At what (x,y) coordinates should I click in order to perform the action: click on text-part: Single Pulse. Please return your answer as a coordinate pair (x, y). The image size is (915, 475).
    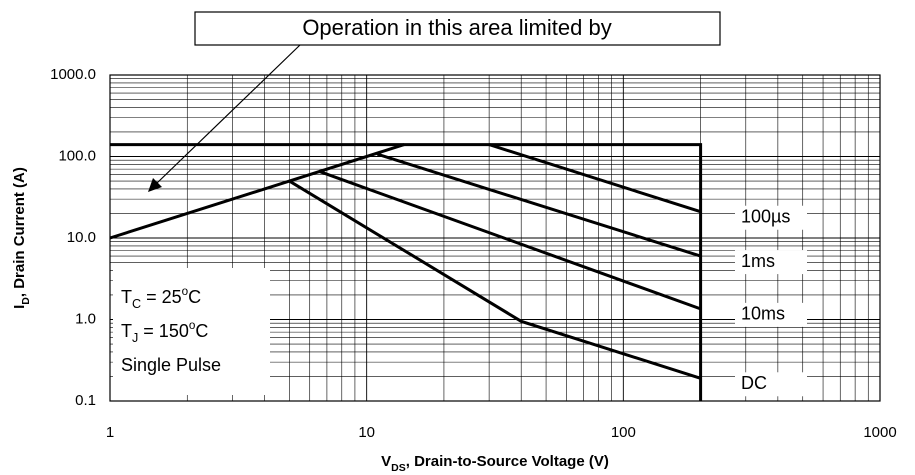
    Looking at the image, I should click on (171, 365).